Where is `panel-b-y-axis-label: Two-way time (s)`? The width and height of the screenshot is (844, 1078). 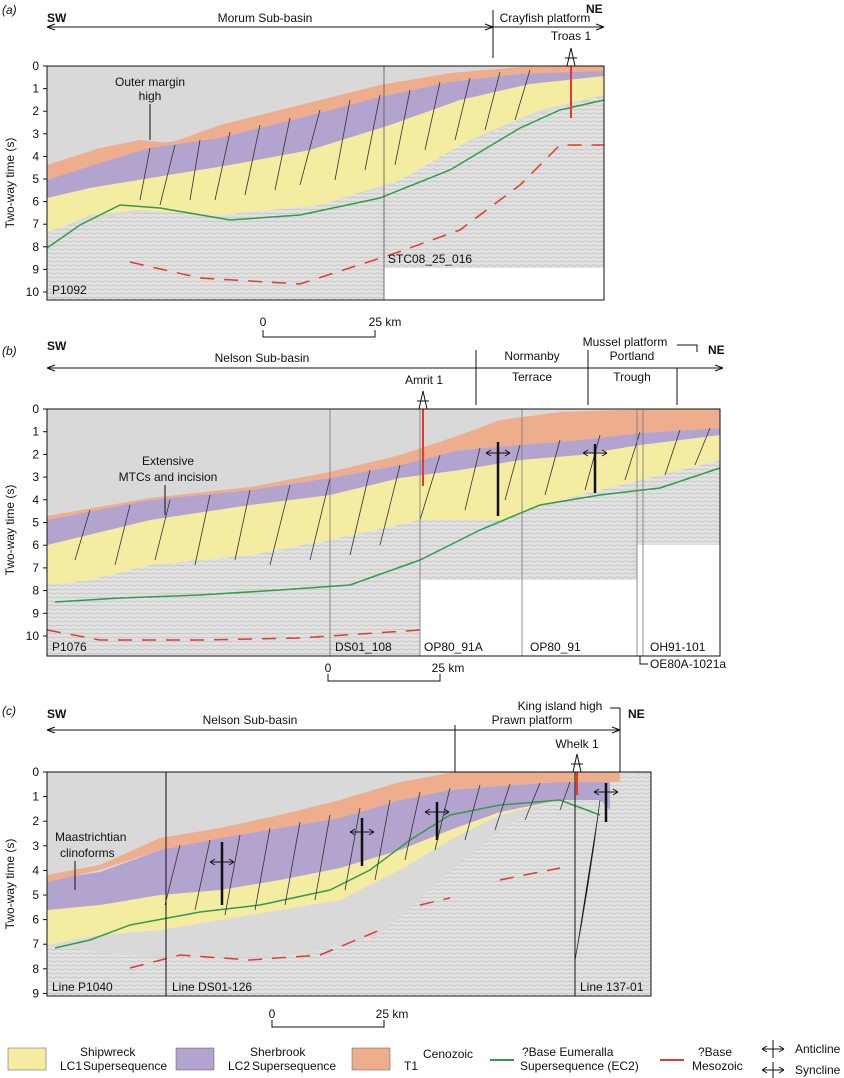 panel-b-y-axis-label: Two-way time (s) is located at coordinates (10, 530).